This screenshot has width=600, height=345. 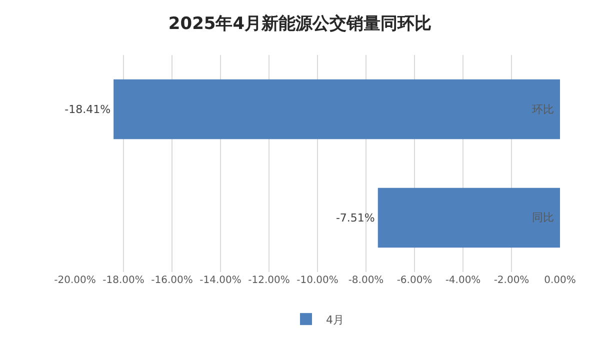 I want to click on x-tick-label: -8.00%, so click(x=366, y=280).